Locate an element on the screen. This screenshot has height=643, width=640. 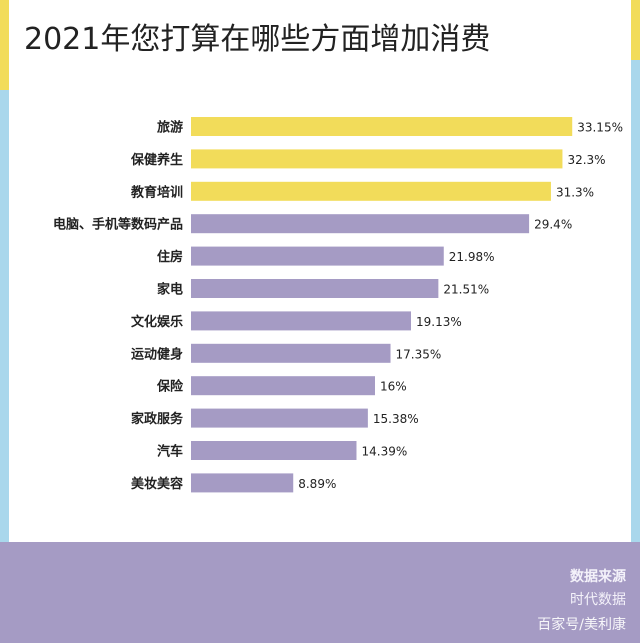
value-label-5: 21.98% is located at coordinates (472, 257).